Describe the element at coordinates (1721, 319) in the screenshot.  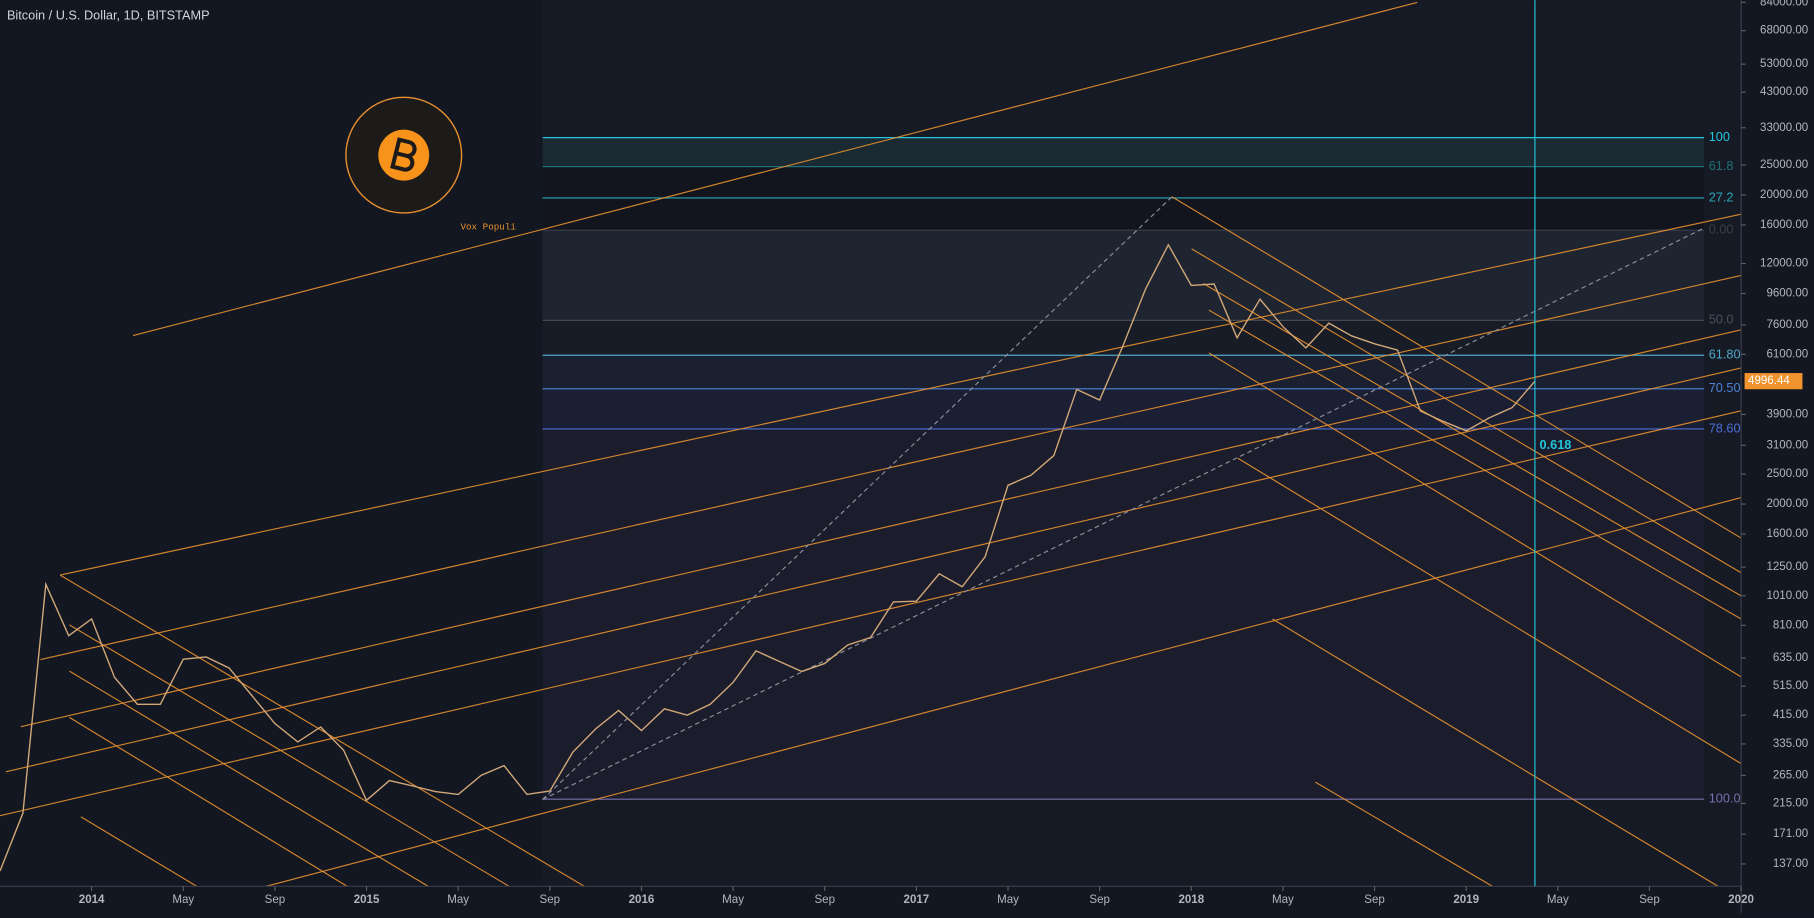
I see `fib-label: 50.0` at that location.